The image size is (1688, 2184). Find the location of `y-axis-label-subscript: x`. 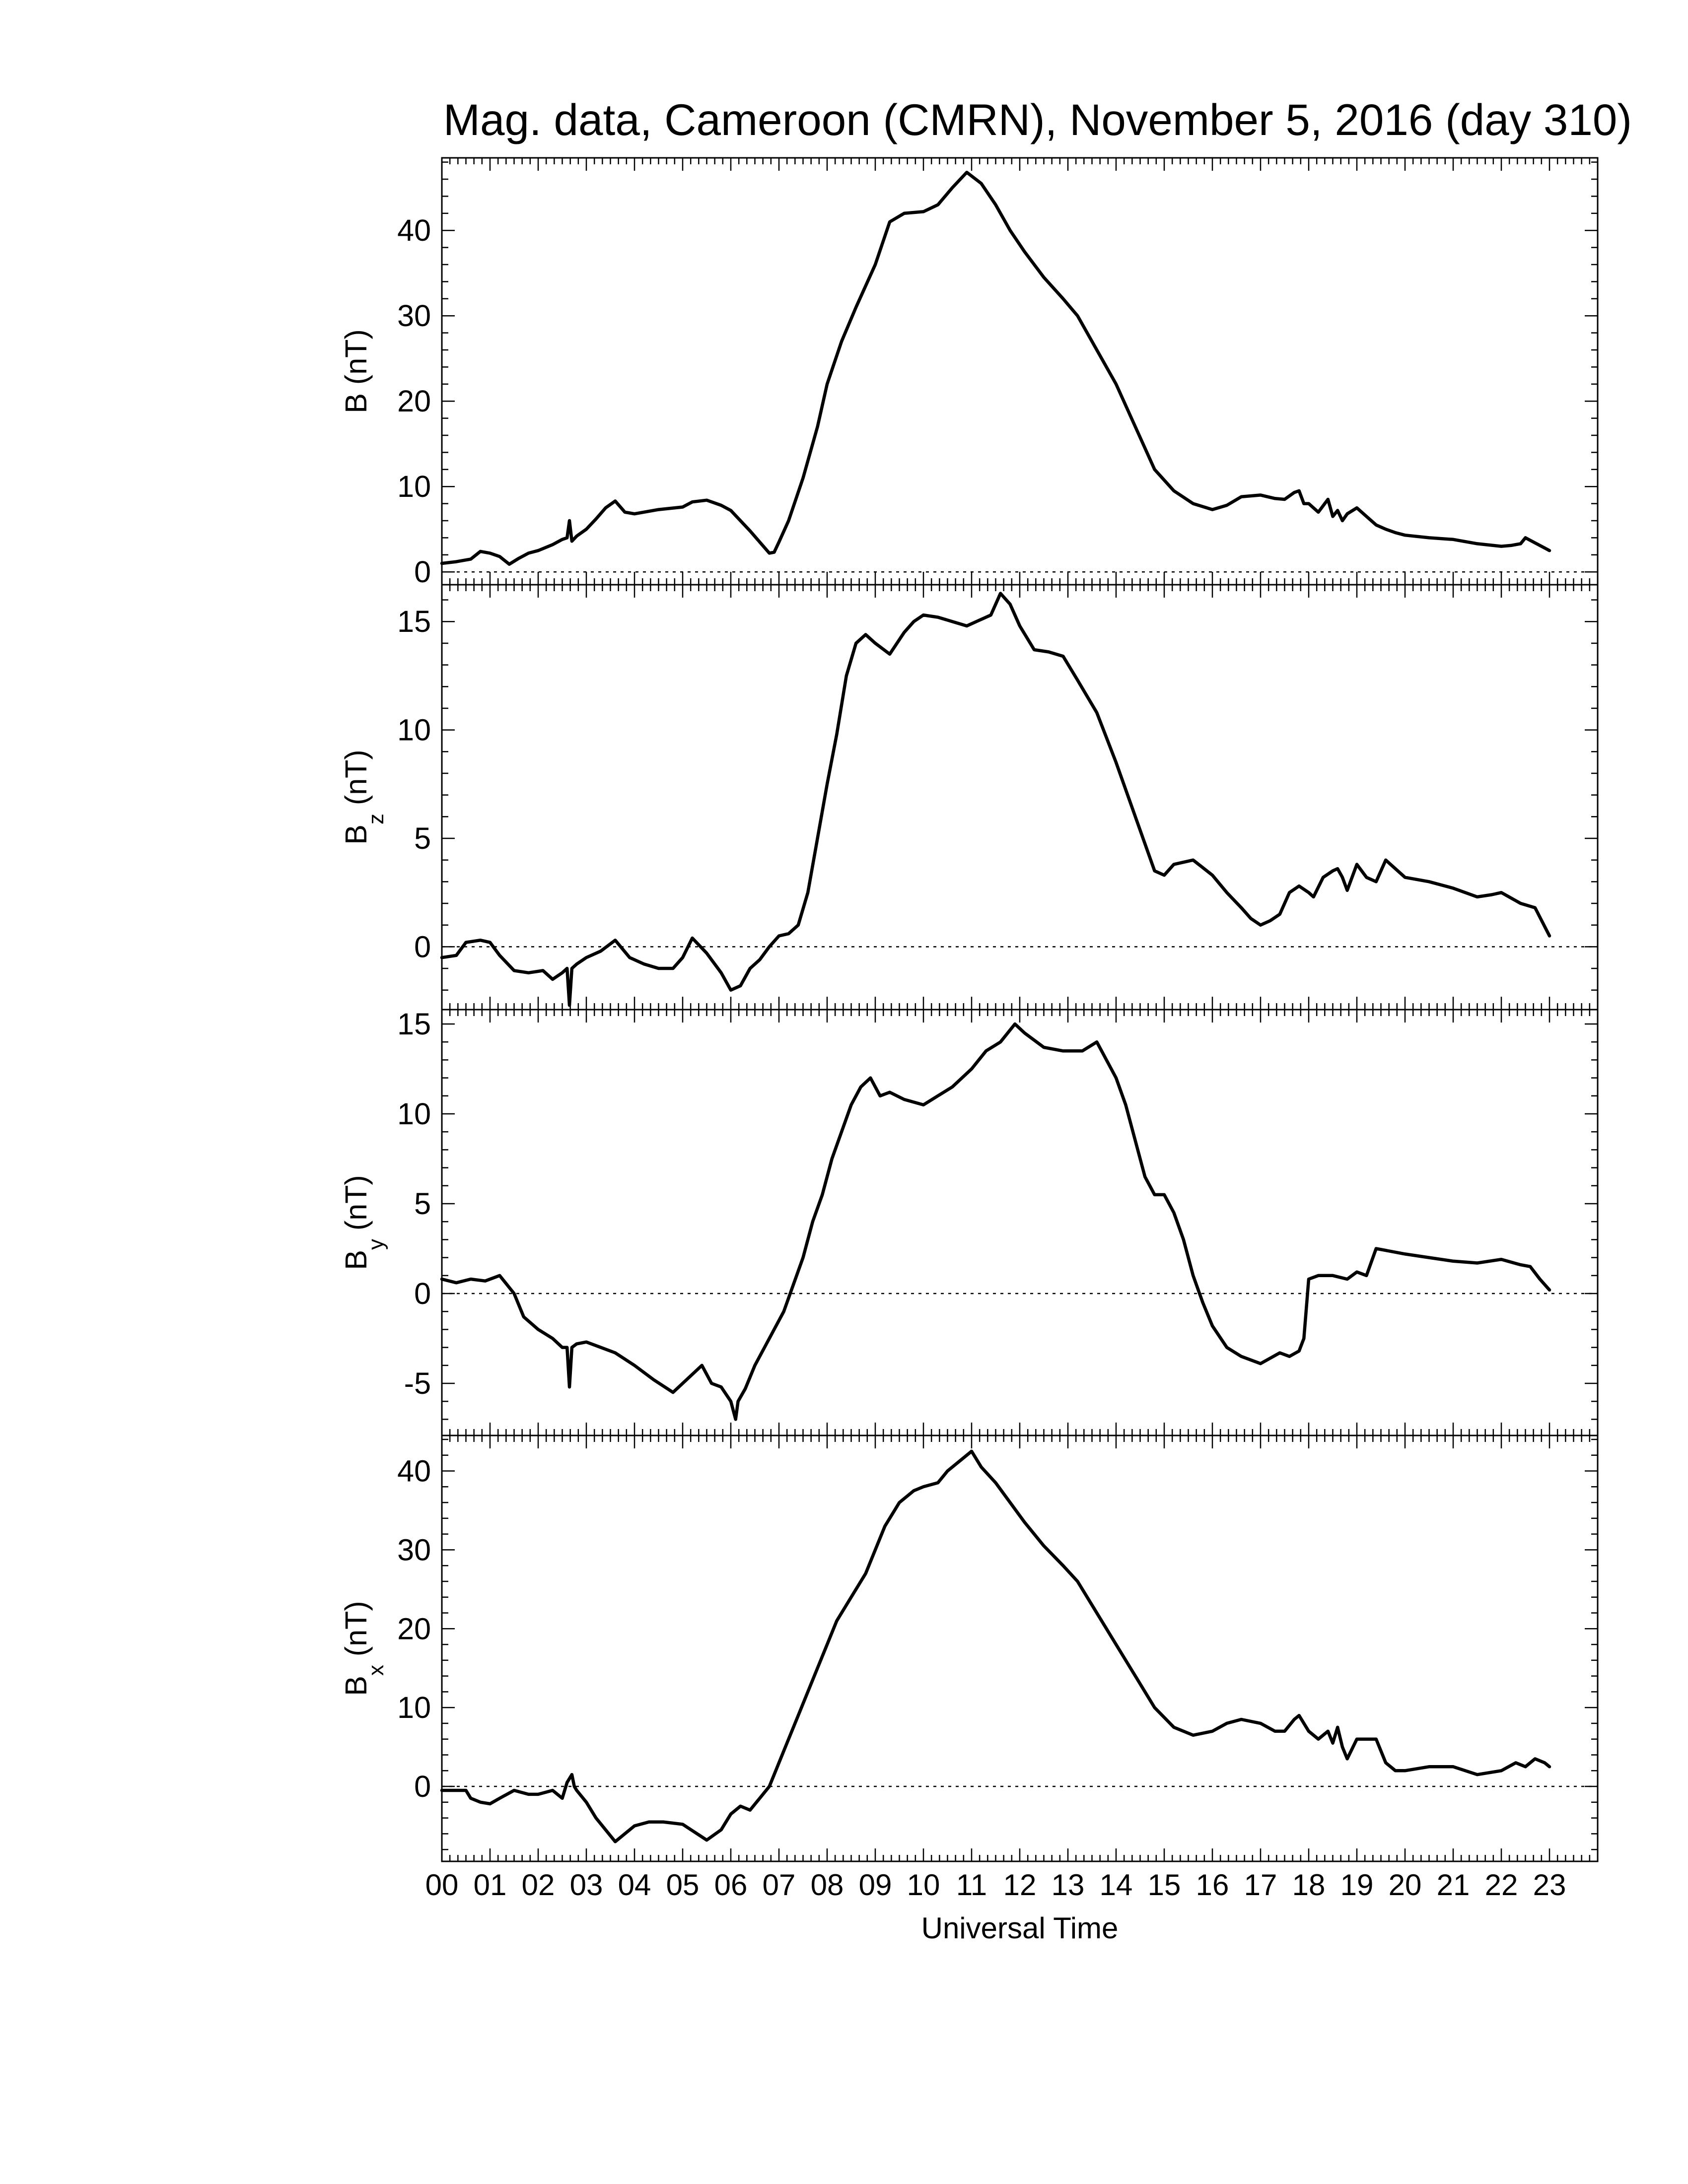

y-axis-label-subscript: x is located at coordinates (376, 1670).